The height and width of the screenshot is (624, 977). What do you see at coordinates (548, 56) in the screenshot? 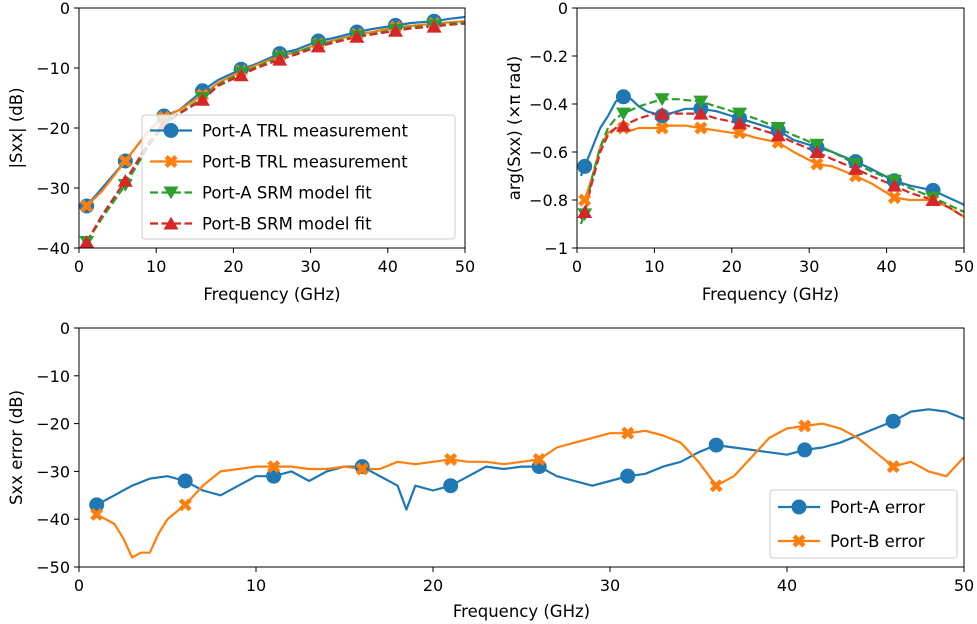
I see `y-tick-label: −0.2` at bounding box center [548, 56].